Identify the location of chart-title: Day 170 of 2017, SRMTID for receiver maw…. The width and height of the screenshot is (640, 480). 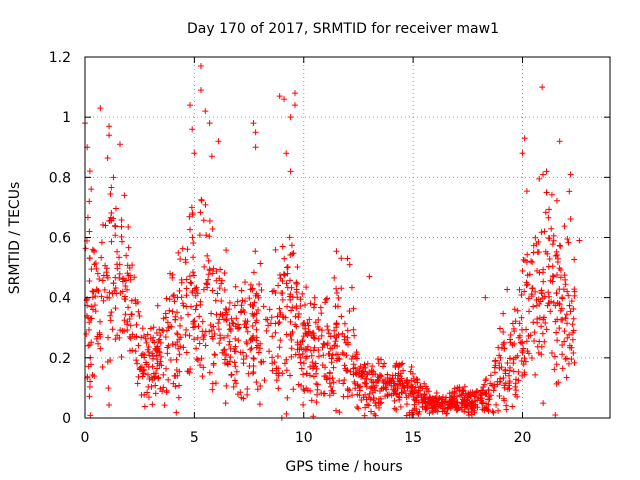
(343, 29).